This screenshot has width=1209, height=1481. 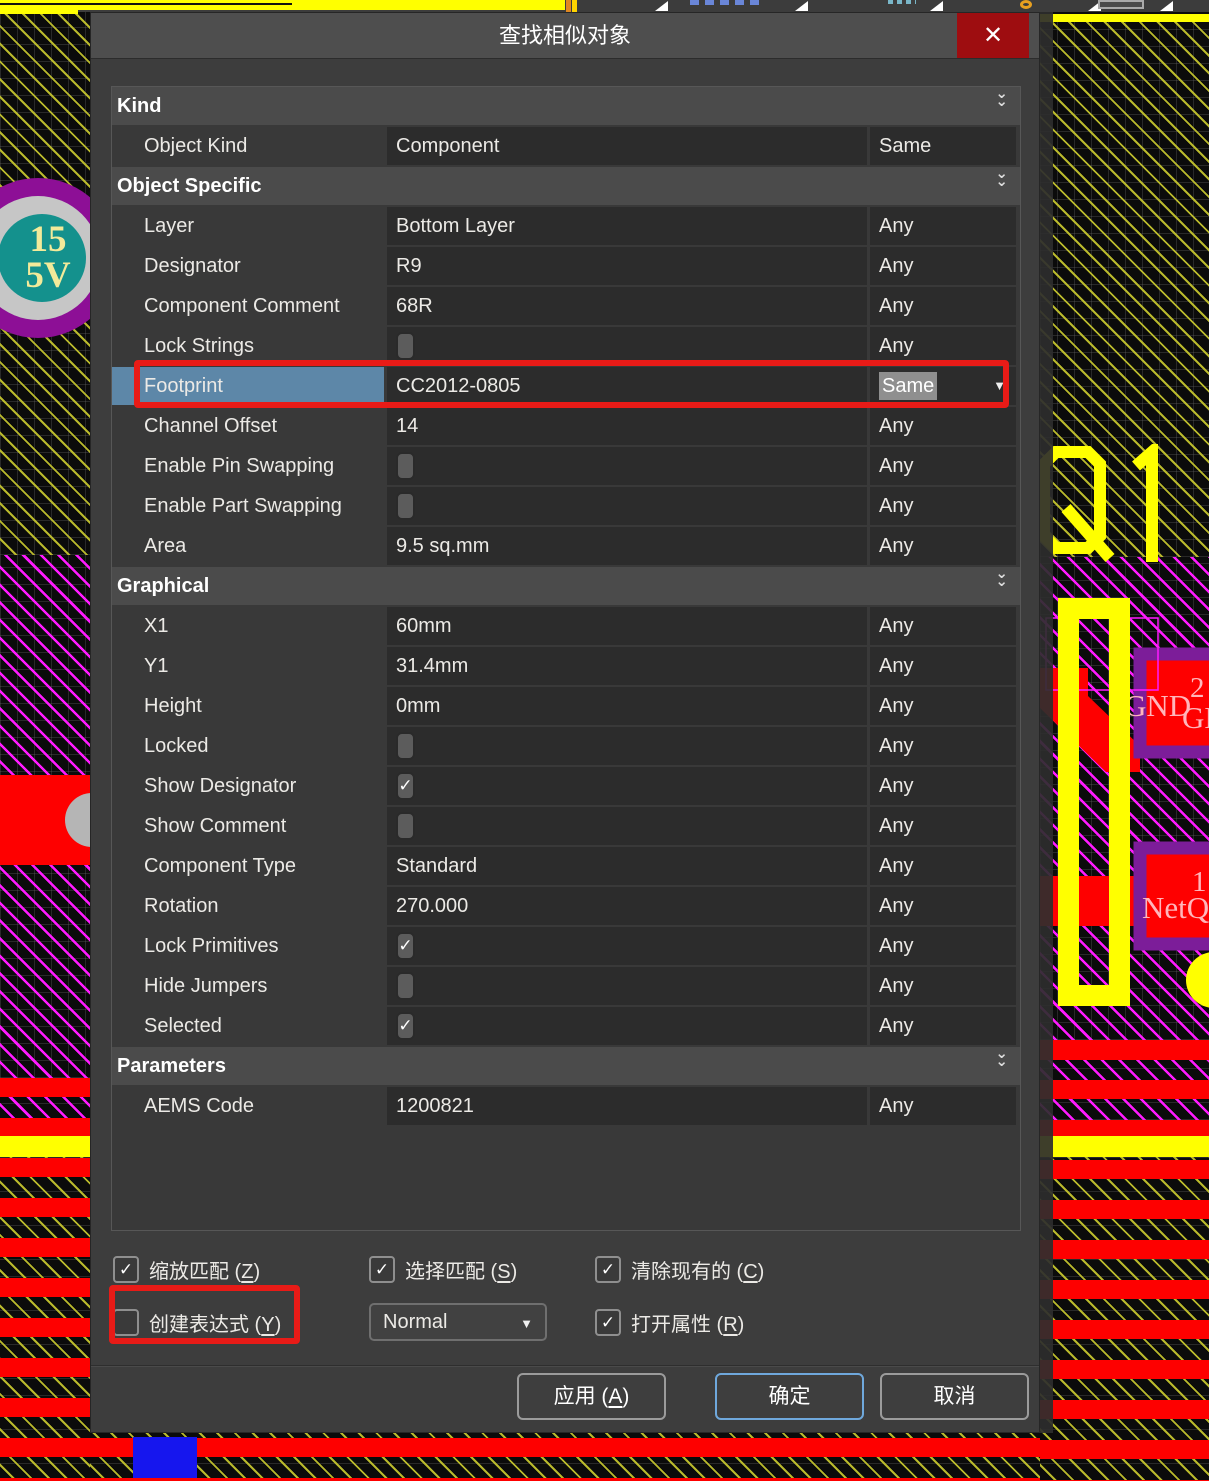 What do you see at coordinates (808, 1322) in the screenshot?
I see `option-open-properties: ✓ 打开属性 (R)` at bounding box center [808, 1322].